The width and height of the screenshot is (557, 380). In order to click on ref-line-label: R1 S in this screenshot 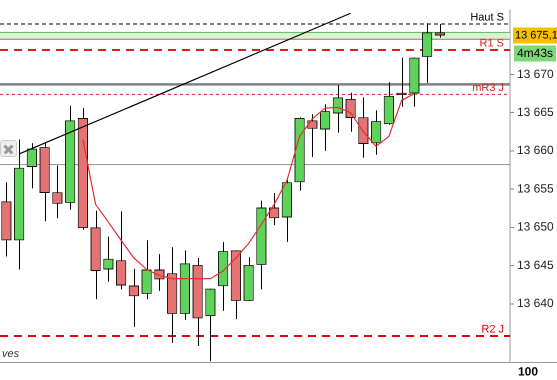, I will do `click(492, 44)`.